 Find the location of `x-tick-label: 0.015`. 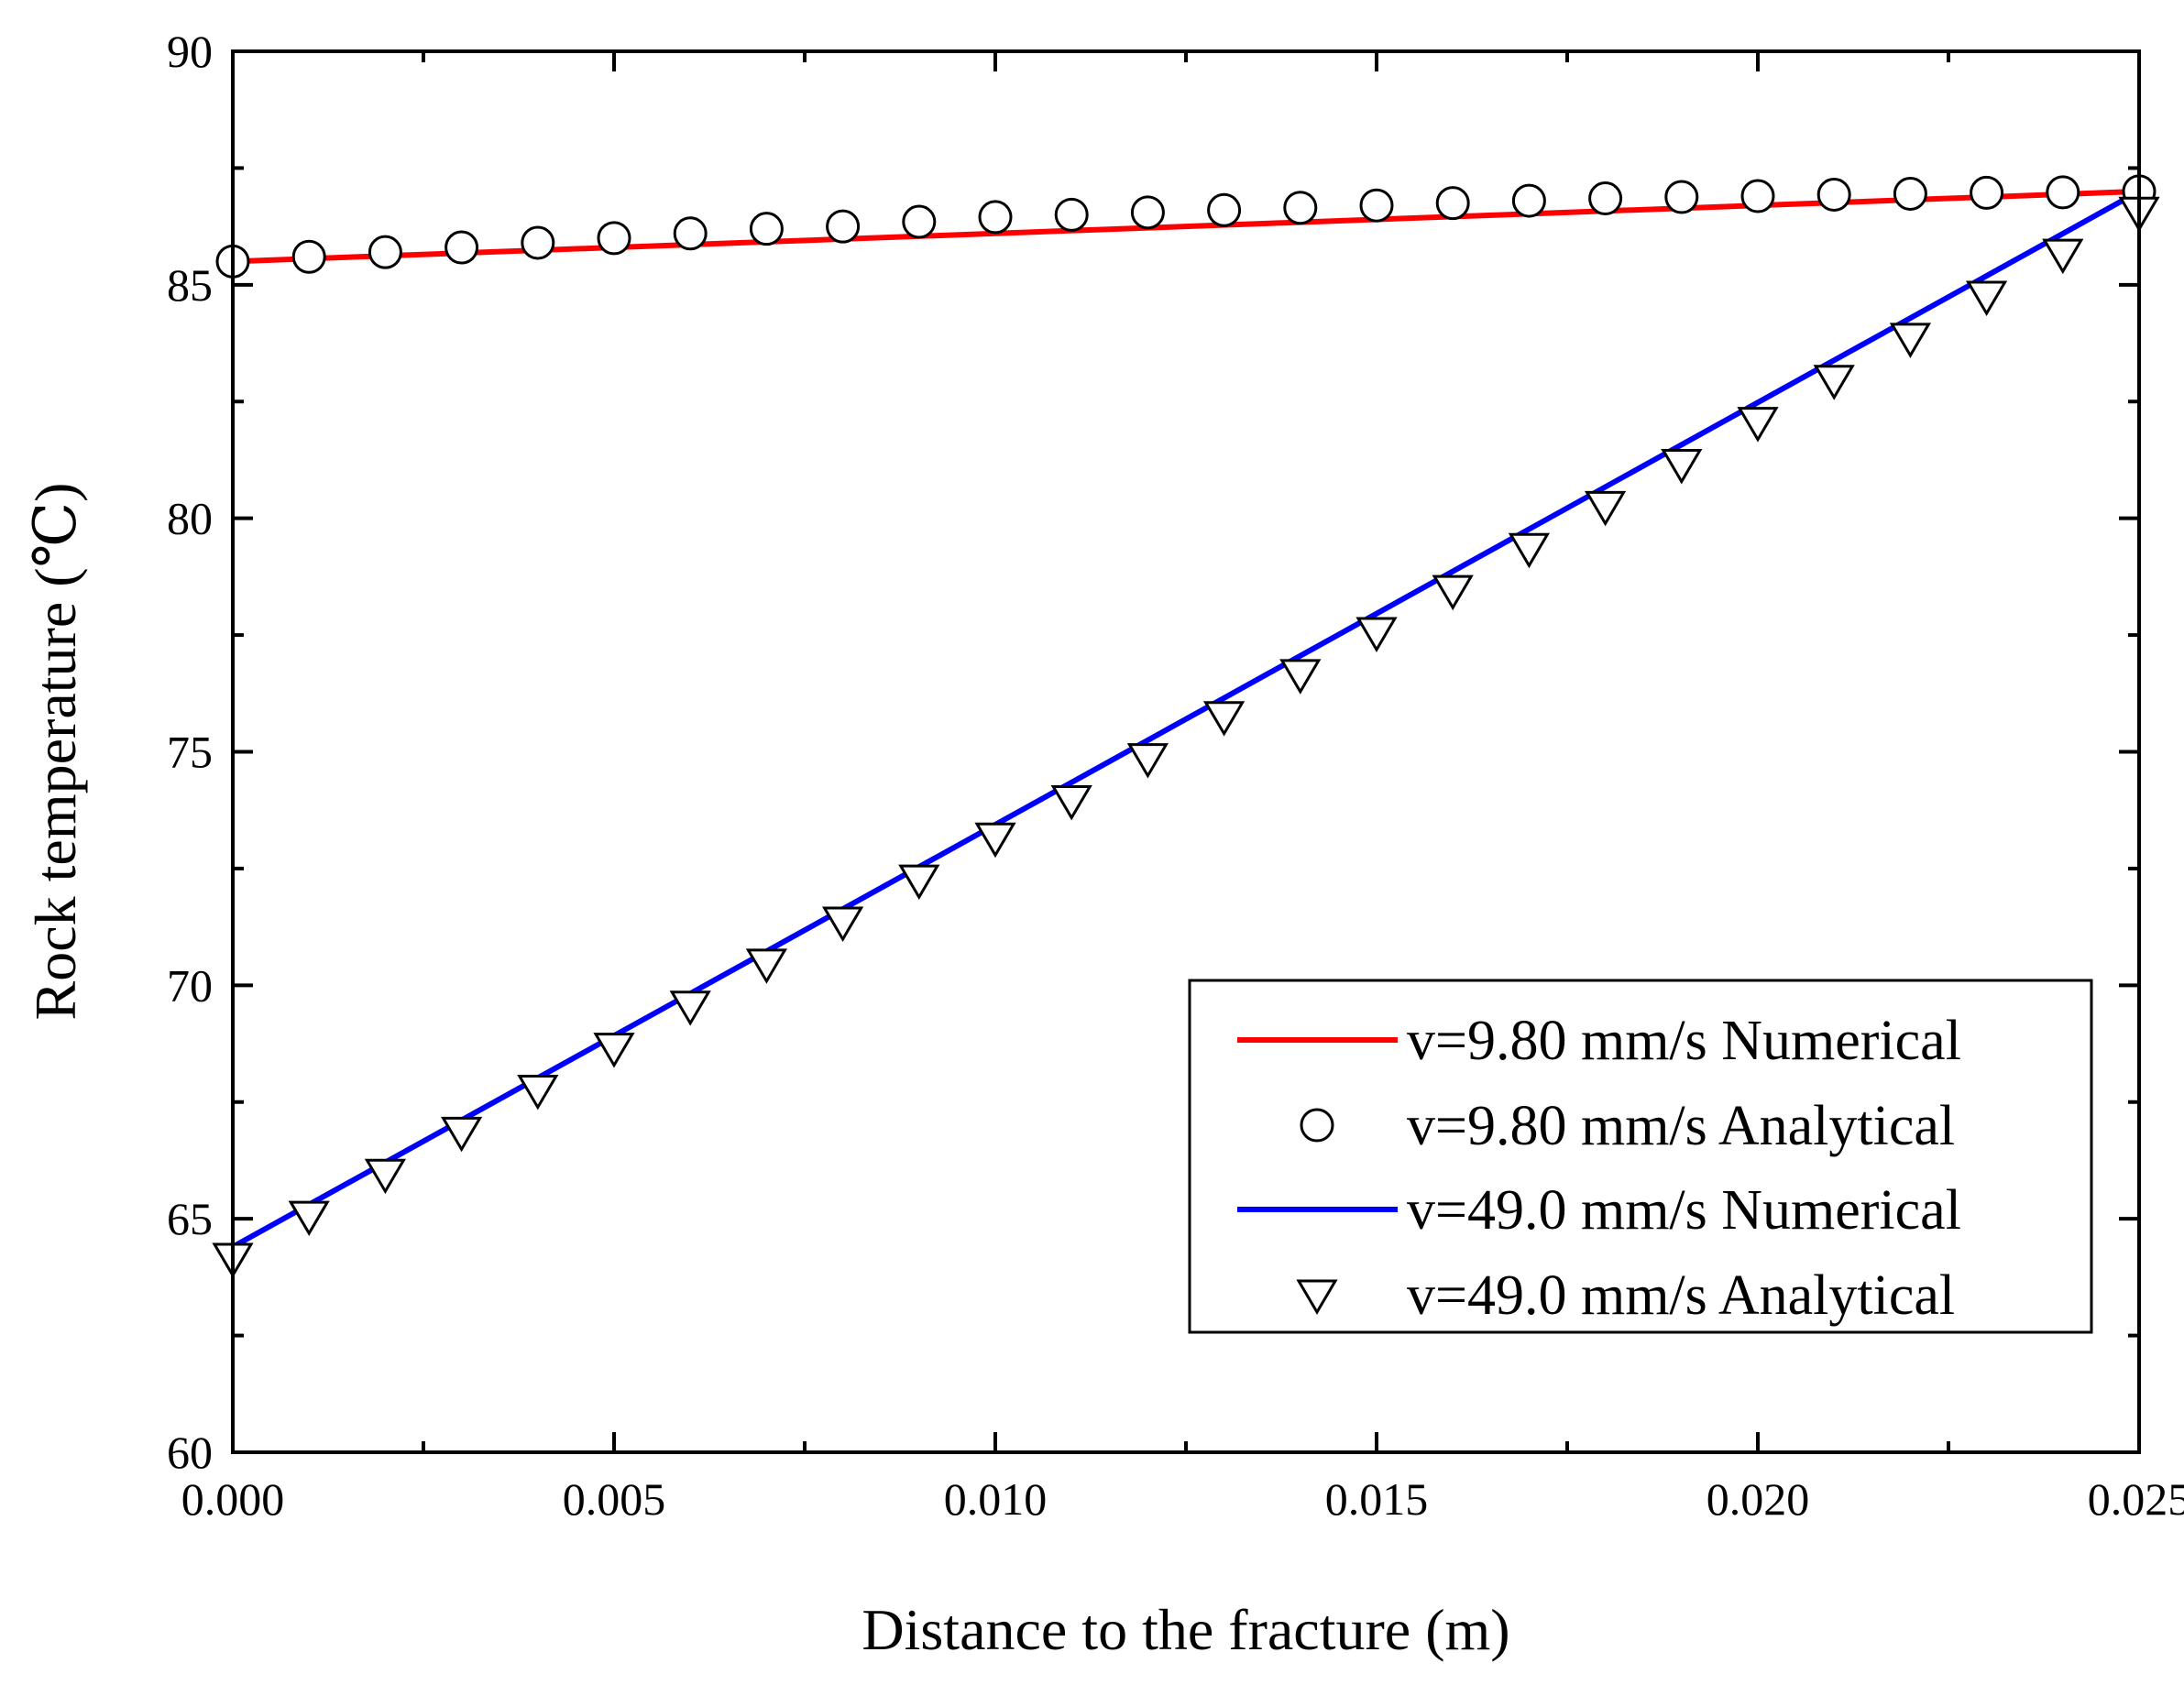

x-tick-label: 0.015 is located at coordinates (1377, 1499).